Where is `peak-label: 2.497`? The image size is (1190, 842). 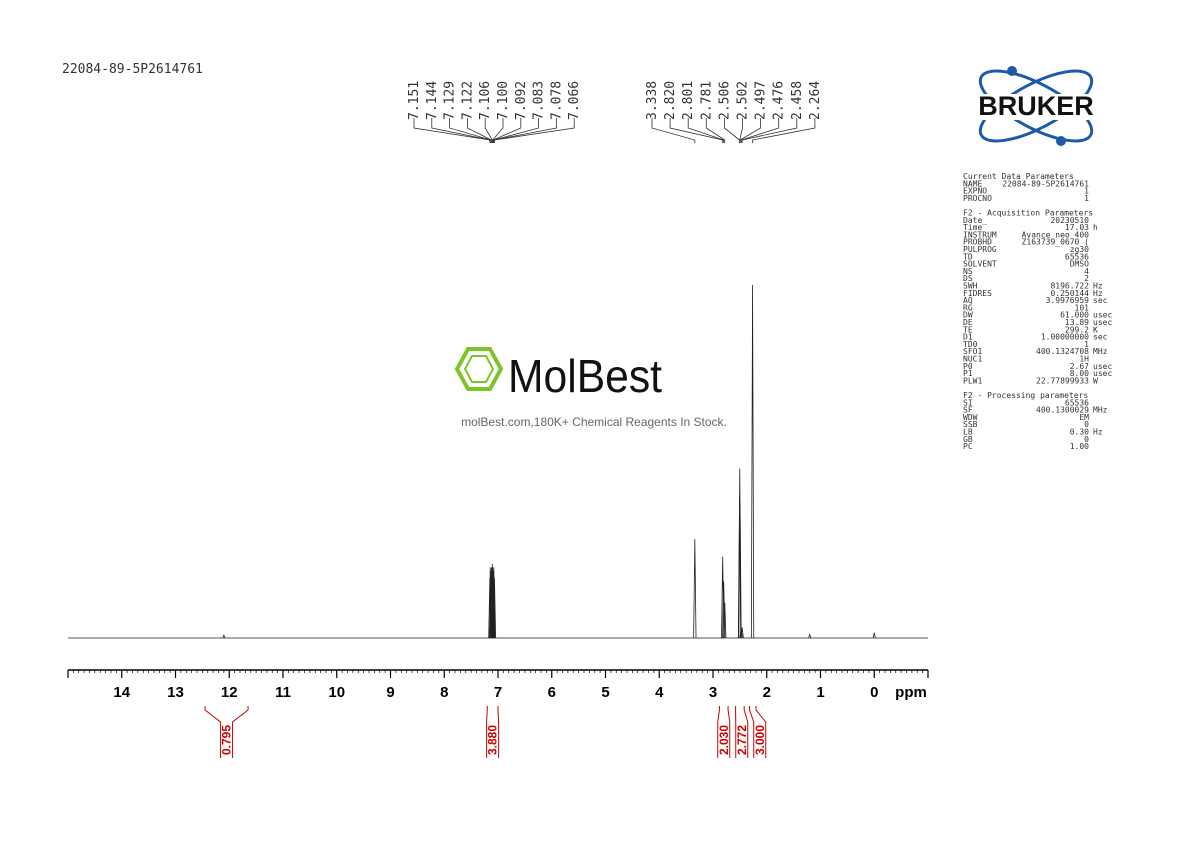
peak-label: 2.497 is located at coordinates (761, 100).